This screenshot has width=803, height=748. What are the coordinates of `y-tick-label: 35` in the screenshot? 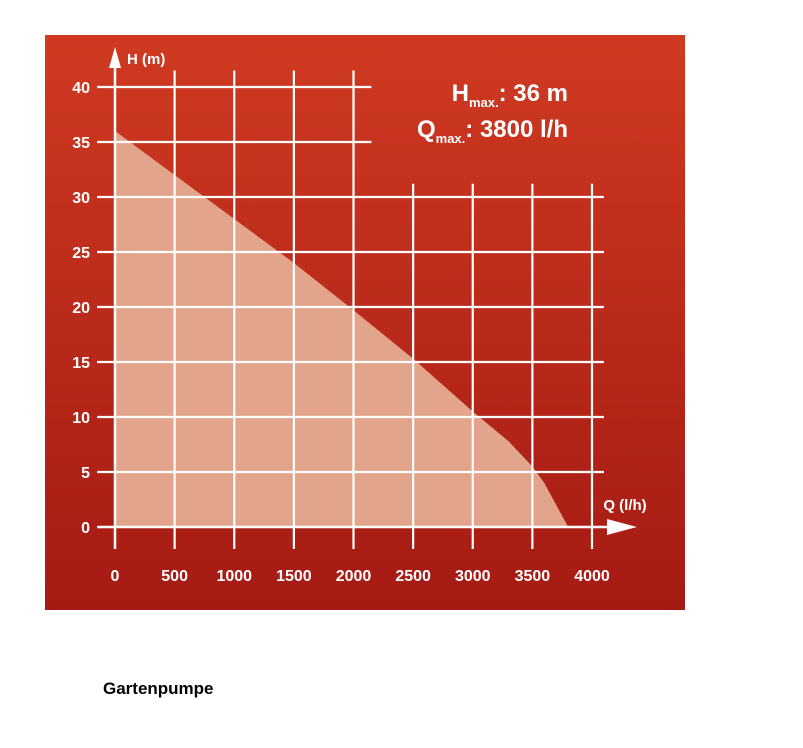 It's located at (81, 143).